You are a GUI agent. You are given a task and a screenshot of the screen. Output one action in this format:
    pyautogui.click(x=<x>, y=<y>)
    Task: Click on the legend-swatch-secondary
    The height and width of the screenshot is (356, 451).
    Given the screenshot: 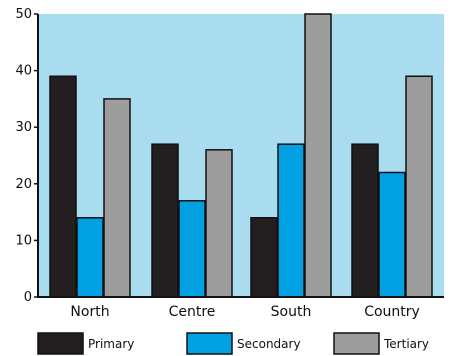 What is the action you would take?
    pyautogui.click(x=209, y=343)
    